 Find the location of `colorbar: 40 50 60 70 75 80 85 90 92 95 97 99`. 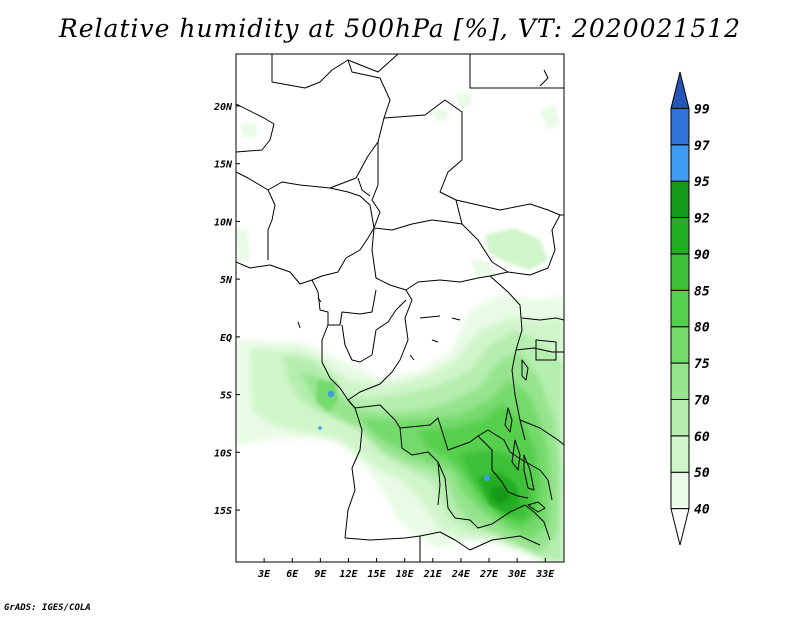

colorbar: 40 50 60 70 75 80 85 90 92 95 97 99 is located at coordinates (690, 308).